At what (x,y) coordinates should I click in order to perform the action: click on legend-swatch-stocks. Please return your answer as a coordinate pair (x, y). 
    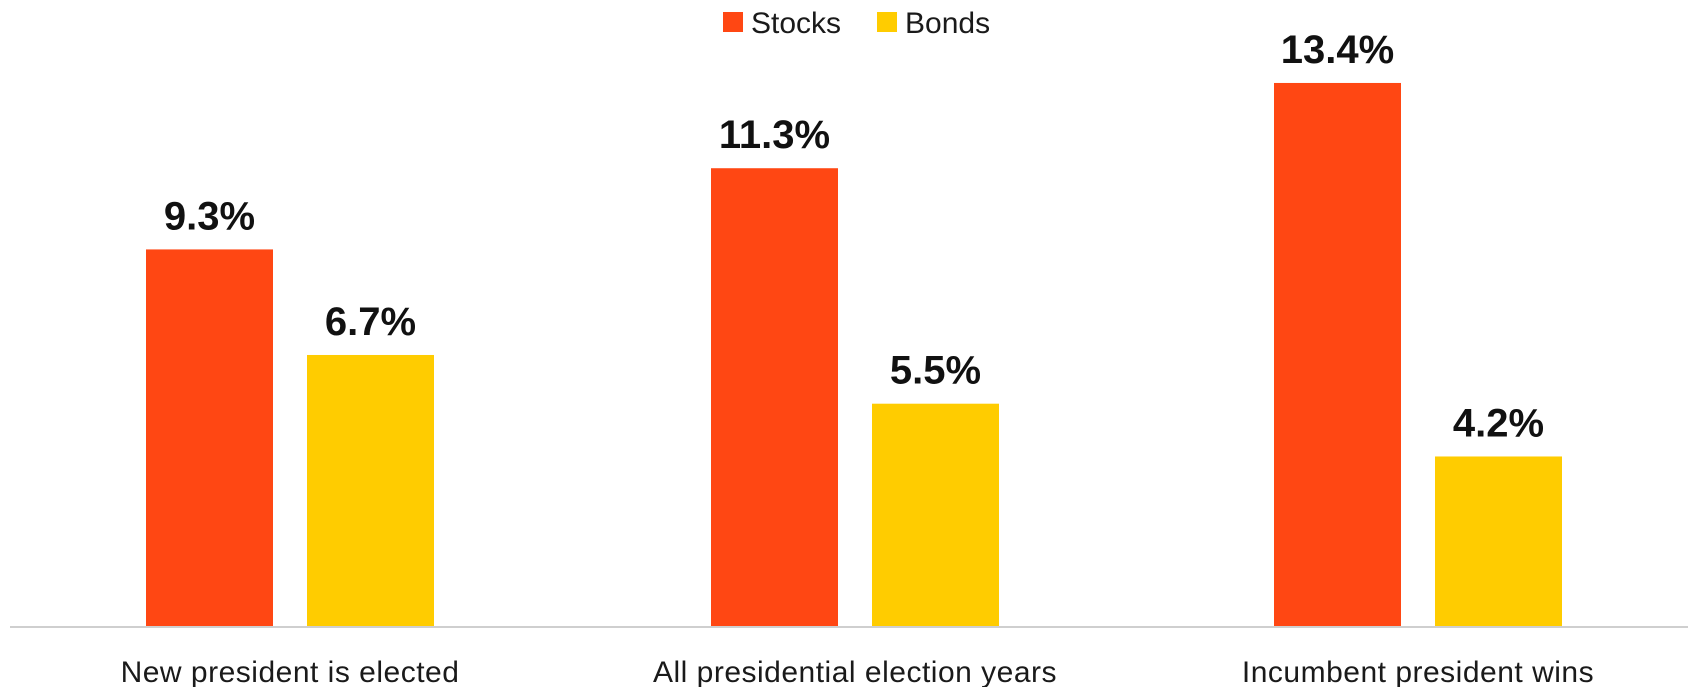
    Looking at the image, I should click on (733, 22).